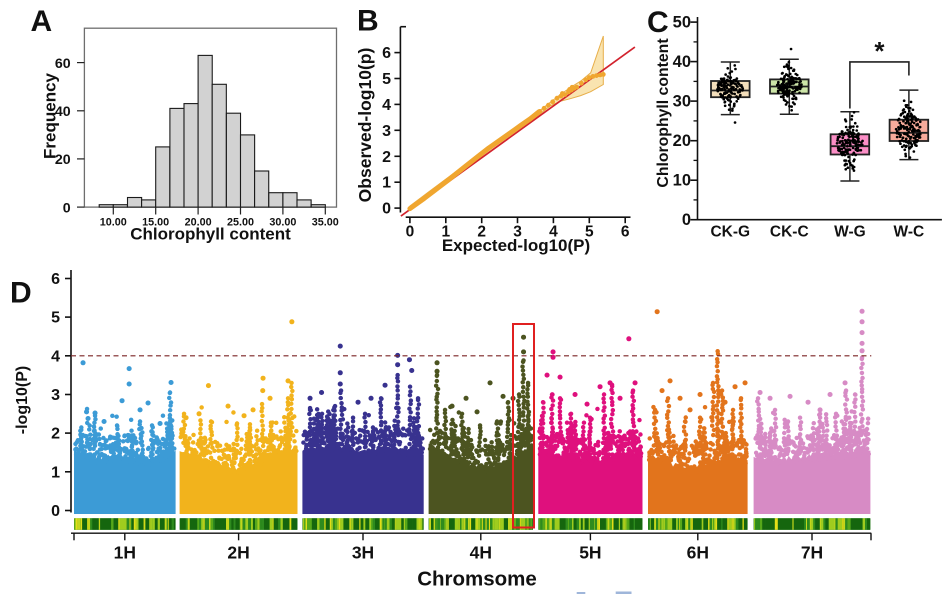 The height and width of the screenshot is (594, 950). What do you see at coordinates (238, 553) in the screenshot?
I see `svg-text: 2H` at bounding box center [238, 553].